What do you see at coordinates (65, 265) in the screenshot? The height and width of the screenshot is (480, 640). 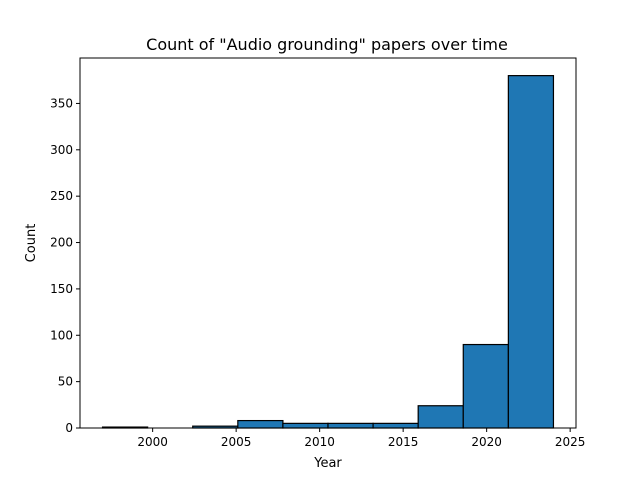 I see `y-axis-ticks: 0 50 100 150 200 250 300 350` at bounding box center [65, 265].